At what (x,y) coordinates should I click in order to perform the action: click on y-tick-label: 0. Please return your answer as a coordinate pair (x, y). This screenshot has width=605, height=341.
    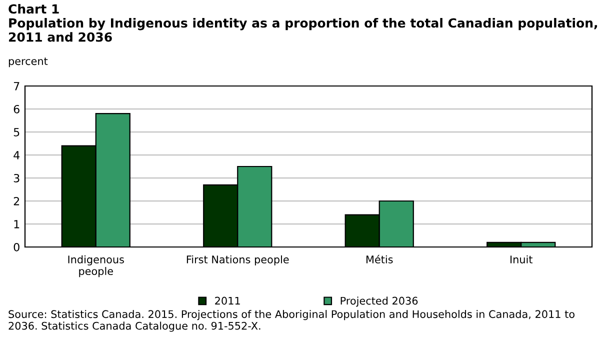
    Looking at the image, I should click on (17, 247).